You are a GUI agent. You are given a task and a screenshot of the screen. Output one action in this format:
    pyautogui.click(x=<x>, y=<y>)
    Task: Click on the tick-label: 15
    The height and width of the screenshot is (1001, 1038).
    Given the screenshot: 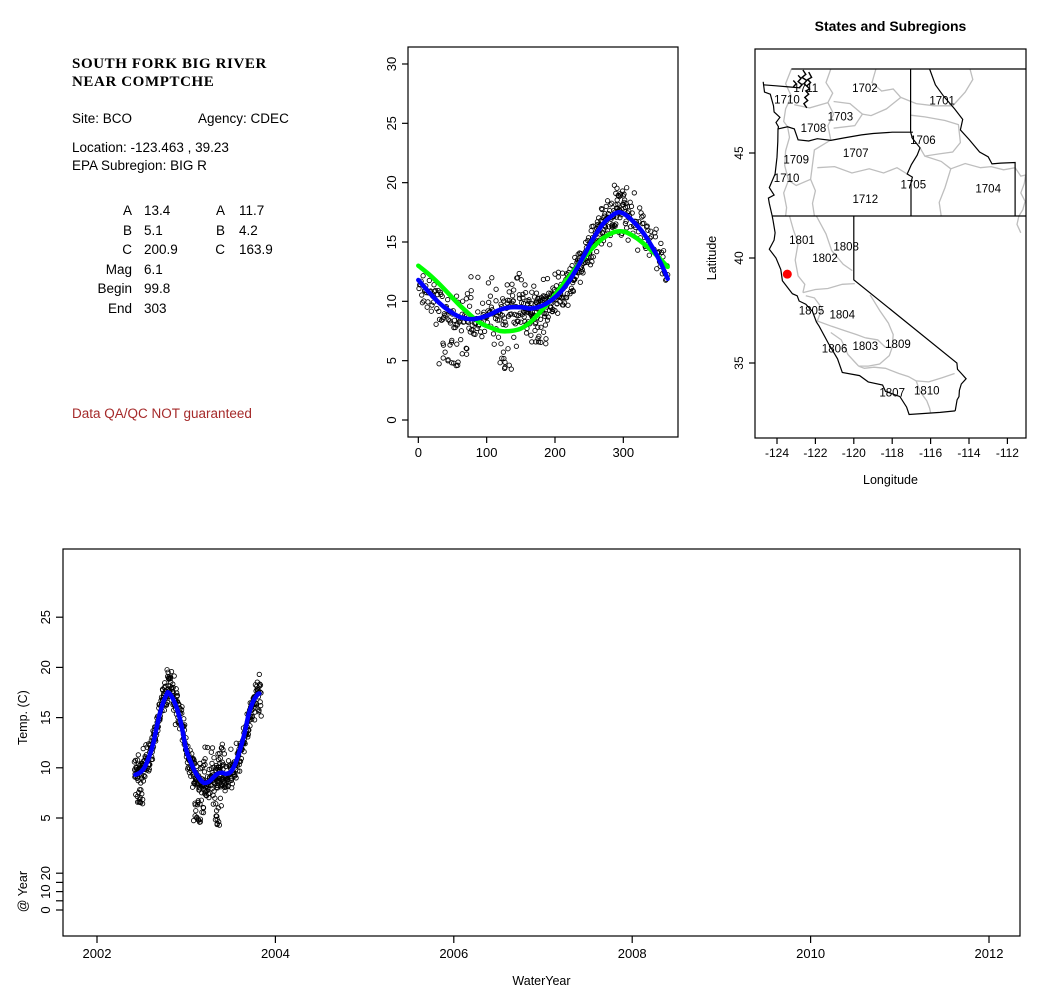 What is the action you would take?
    pyautogui.click(x=45, y=717)
    